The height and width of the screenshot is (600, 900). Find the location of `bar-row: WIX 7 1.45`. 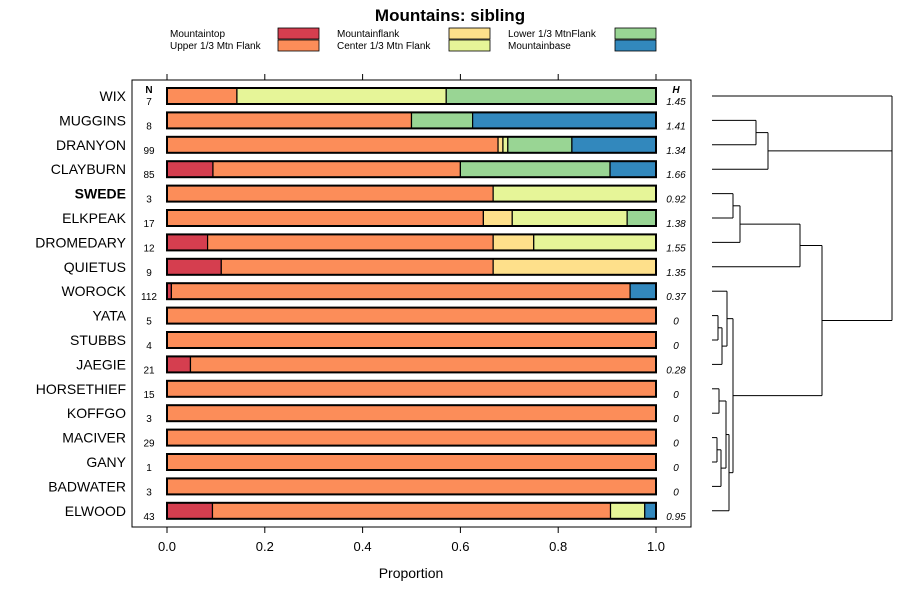

bar-row: WIX 7 1.45 is located at coordinates (393, 97).